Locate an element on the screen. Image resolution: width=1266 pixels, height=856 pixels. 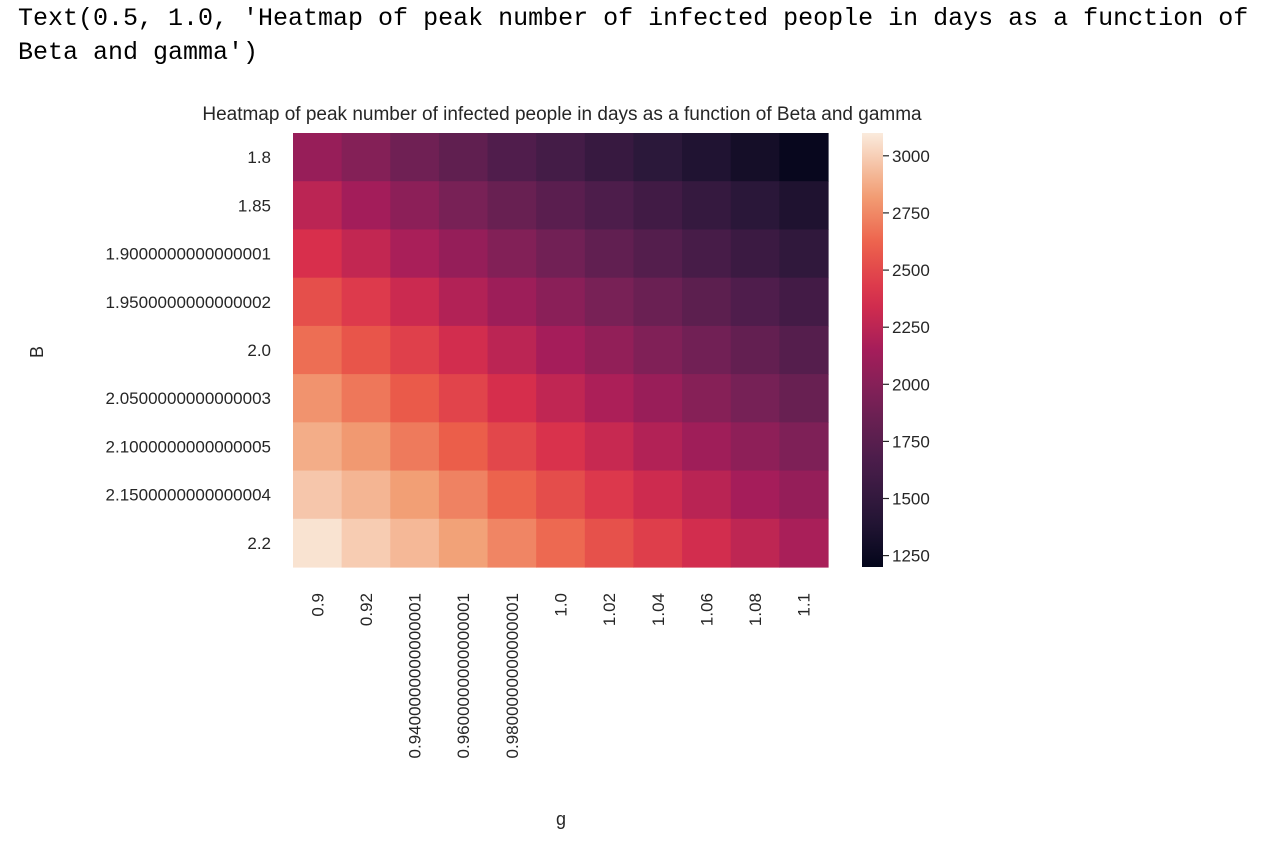
x-tick-label: 1.02 is located at coordinates (609, 609).